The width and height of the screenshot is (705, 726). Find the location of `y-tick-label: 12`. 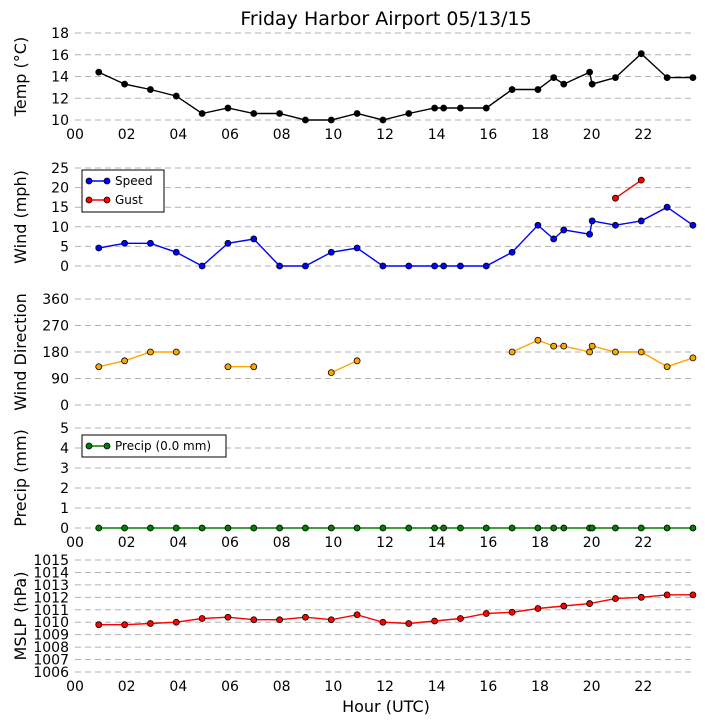

y-tick-label: 12 is located at coordinates (60, 99).